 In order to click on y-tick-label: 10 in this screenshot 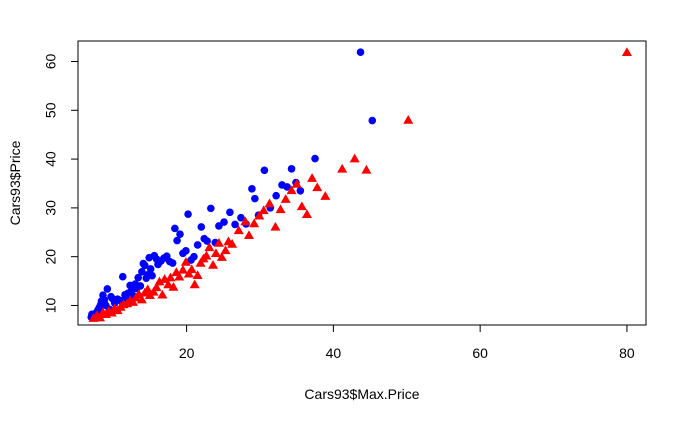, I will do `click(51, 305)`.